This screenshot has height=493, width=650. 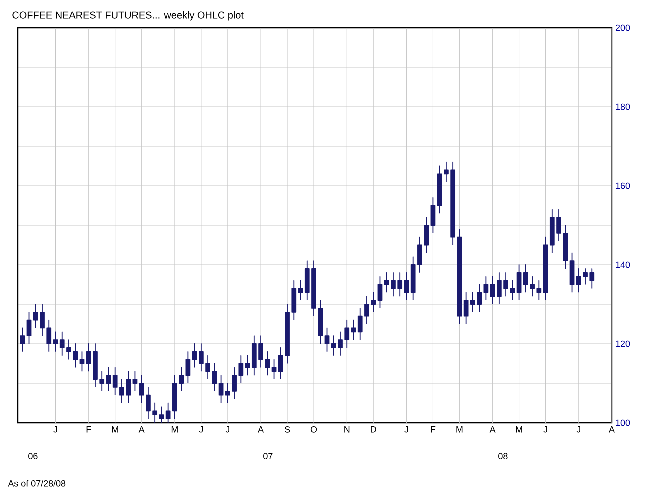 What do you see at coordinates (503, 456) in the screenshot?
I see `text: 08` at bounding box center [503, 456].